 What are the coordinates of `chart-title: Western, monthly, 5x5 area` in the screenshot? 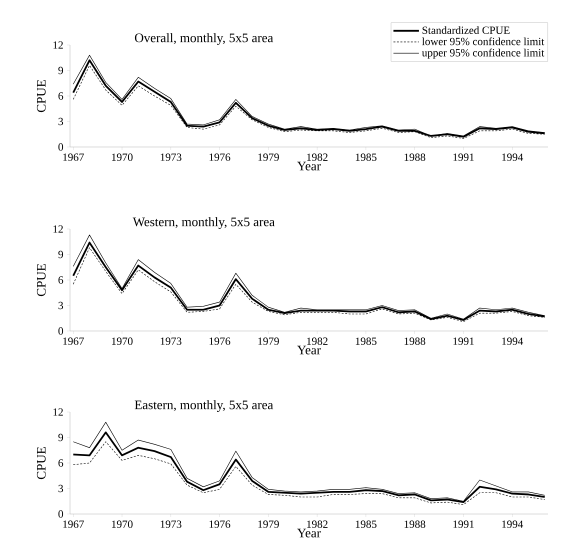 It's located at (203, 223).